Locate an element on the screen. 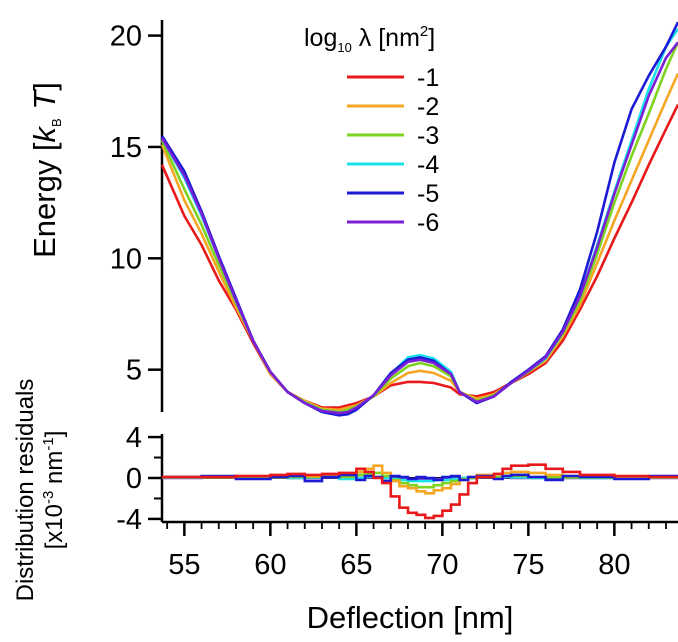  energy-y-tick-label: 20 is located at coordinates (126, 37).